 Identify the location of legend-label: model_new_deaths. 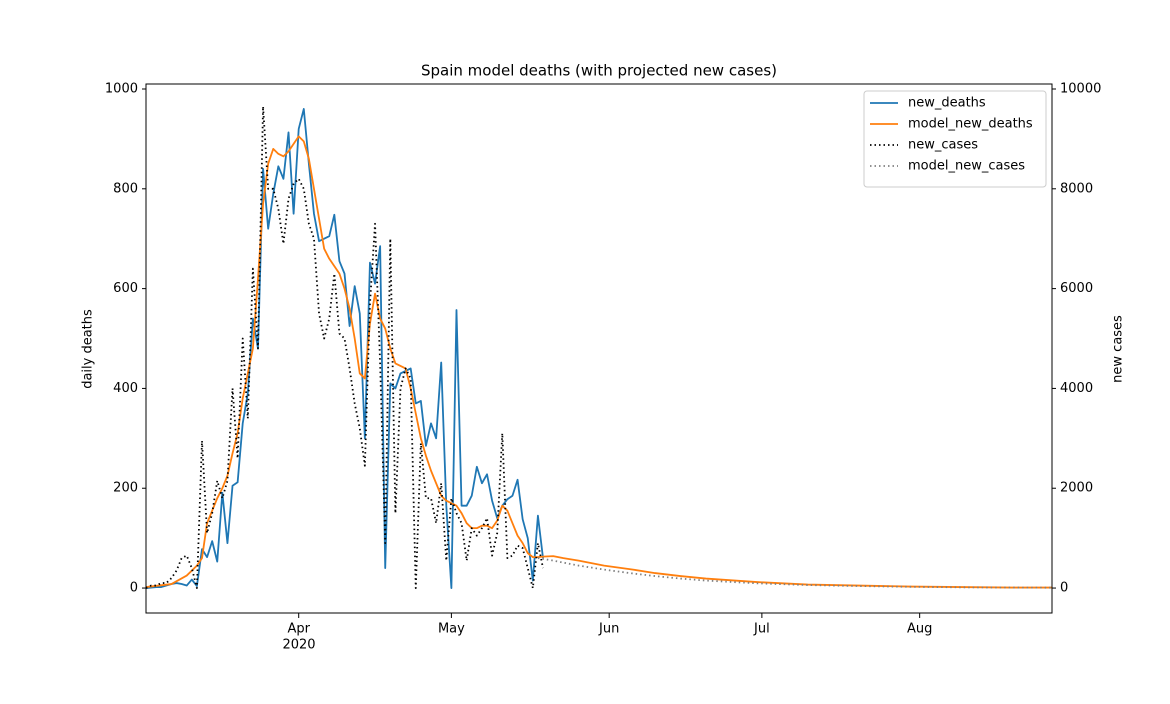
(970, 124).